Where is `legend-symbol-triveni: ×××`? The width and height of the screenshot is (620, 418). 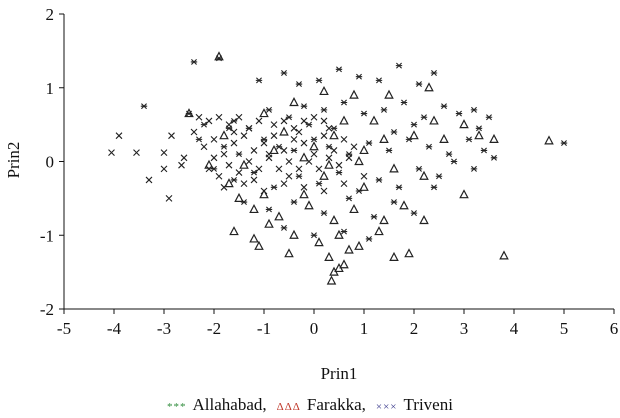
legend-symbol-triveni: ××× is located at coordinates (387, 407).